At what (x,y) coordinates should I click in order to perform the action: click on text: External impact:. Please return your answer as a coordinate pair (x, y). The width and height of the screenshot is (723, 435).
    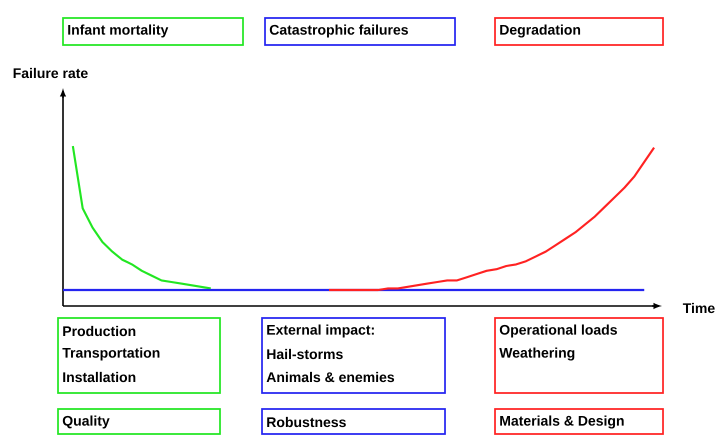
    Looking at the image, I should click on (320, 331).